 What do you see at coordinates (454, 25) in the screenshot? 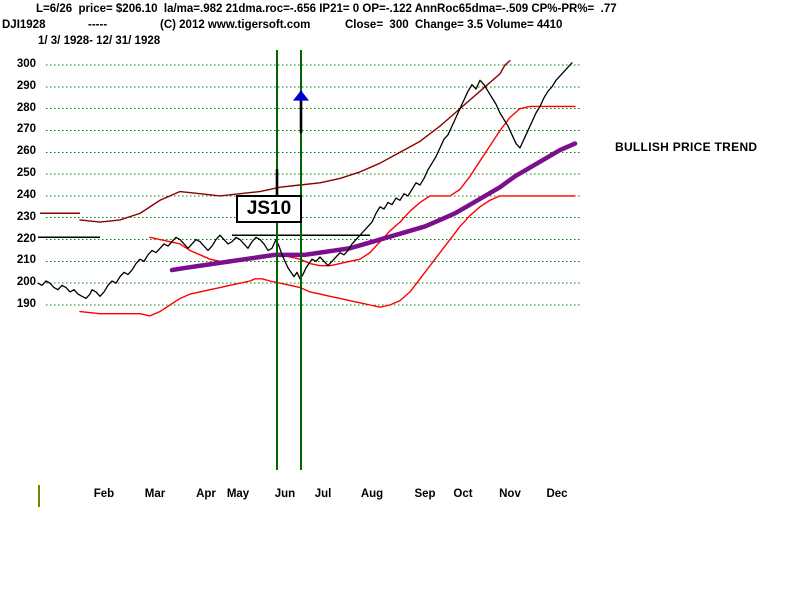
I see `close-change-volume: Close= 300 Change= 3.5 Volume= 4410` at bounding box center [454, 25].